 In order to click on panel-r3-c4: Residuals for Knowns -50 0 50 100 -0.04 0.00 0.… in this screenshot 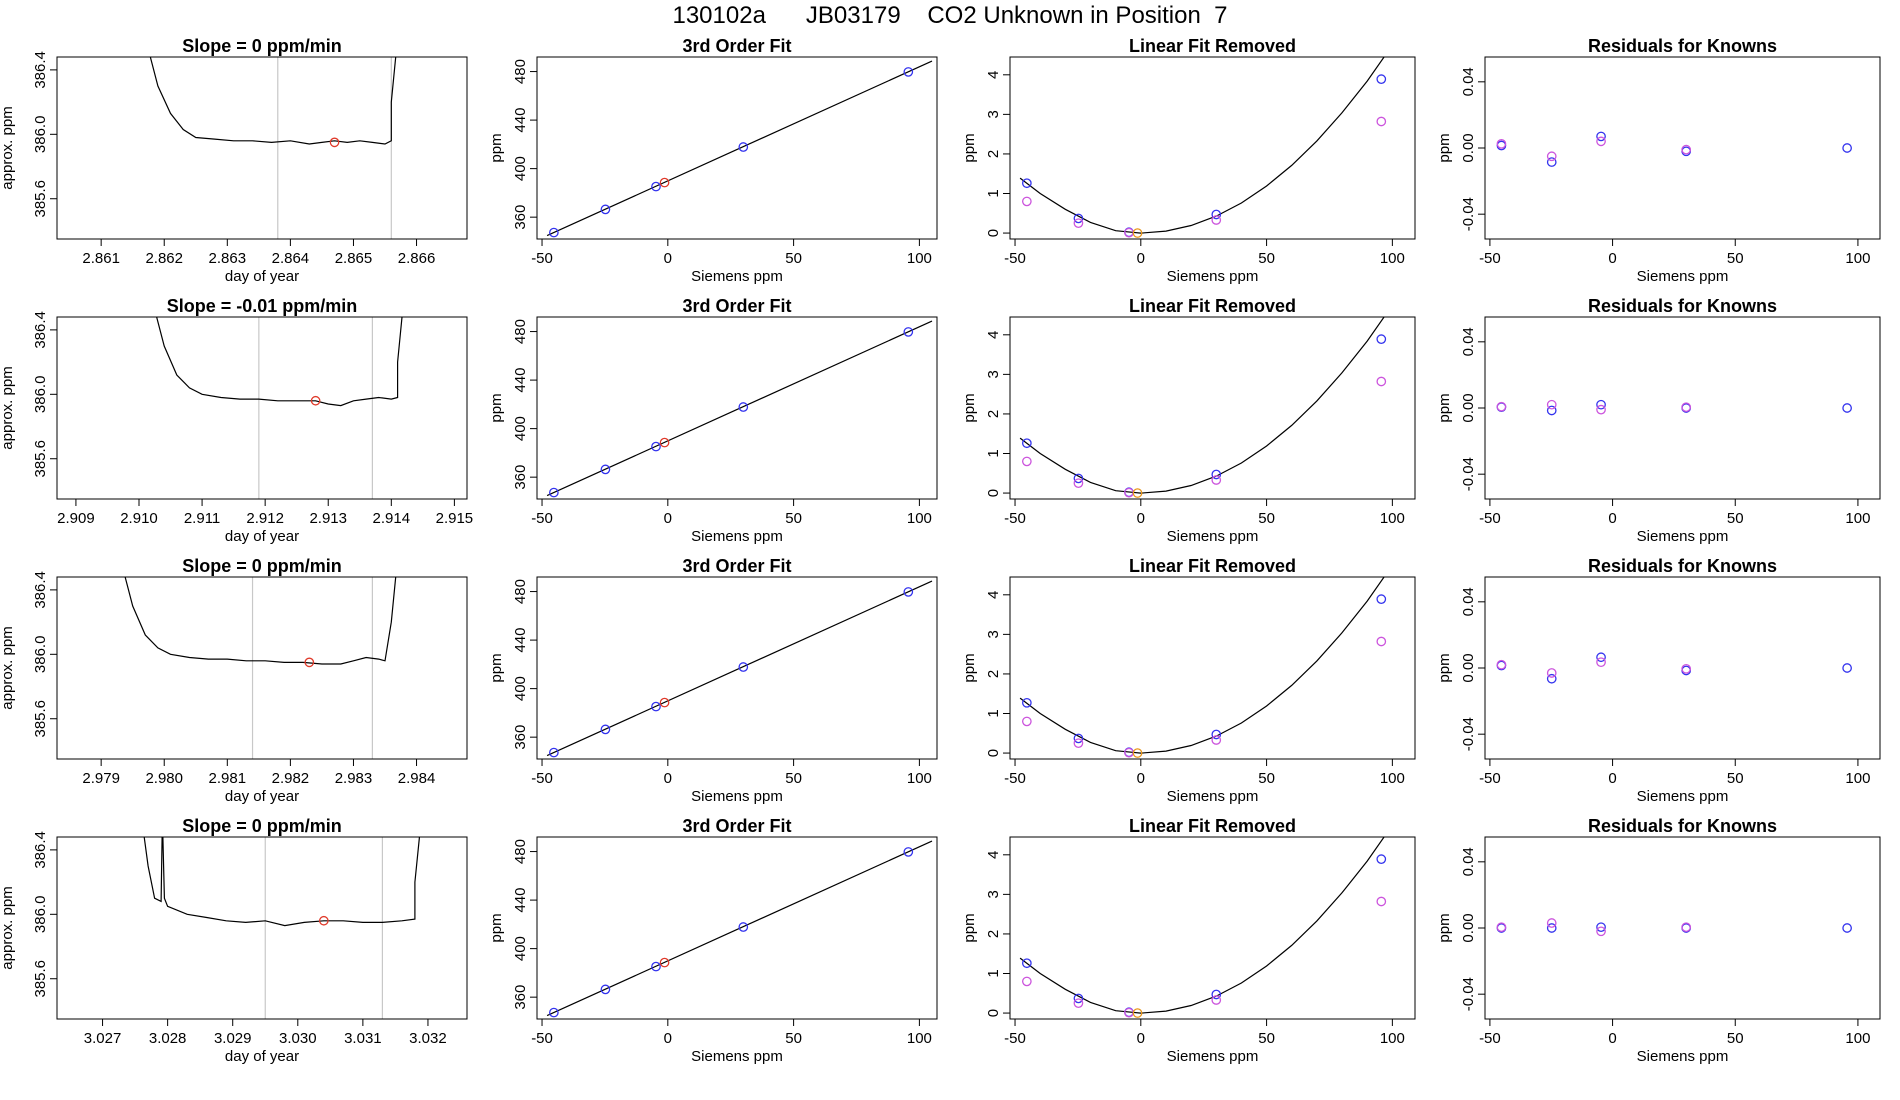, I will do `click(1658, 680)`.